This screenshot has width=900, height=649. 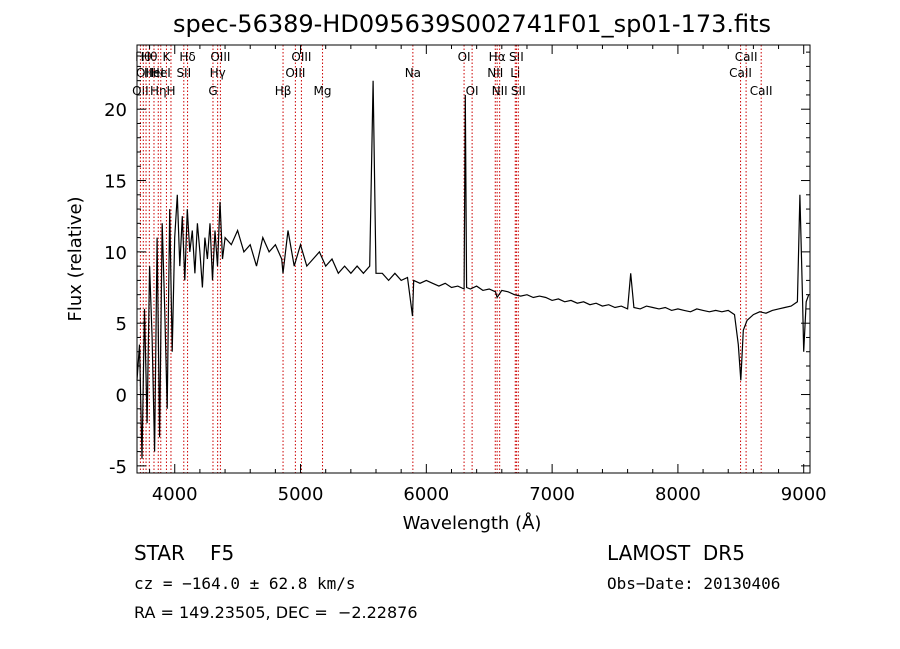 What do you see at coordinates (118, 467) in the screenshot?
I see `y-tick-label: -5` at bounding box center [118, 467].